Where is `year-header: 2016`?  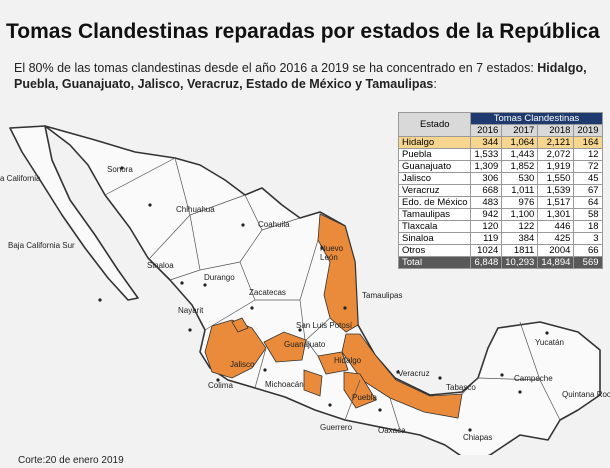 year-header: 2016 is located at coordinates (486, 130).